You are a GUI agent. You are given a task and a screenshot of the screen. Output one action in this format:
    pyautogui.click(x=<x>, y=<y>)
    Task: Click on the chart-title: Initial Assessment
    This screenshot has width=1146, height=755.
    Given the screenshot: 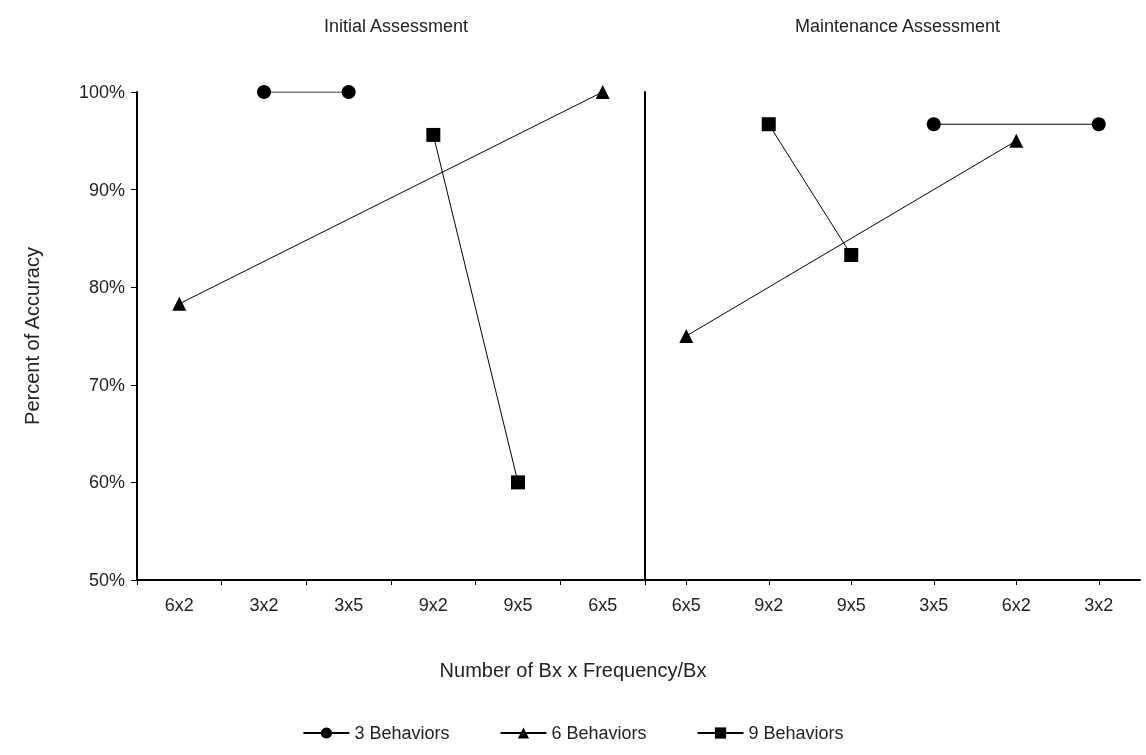 What is the action you would take?
    pyautogui.click(x=396, y=26)
    